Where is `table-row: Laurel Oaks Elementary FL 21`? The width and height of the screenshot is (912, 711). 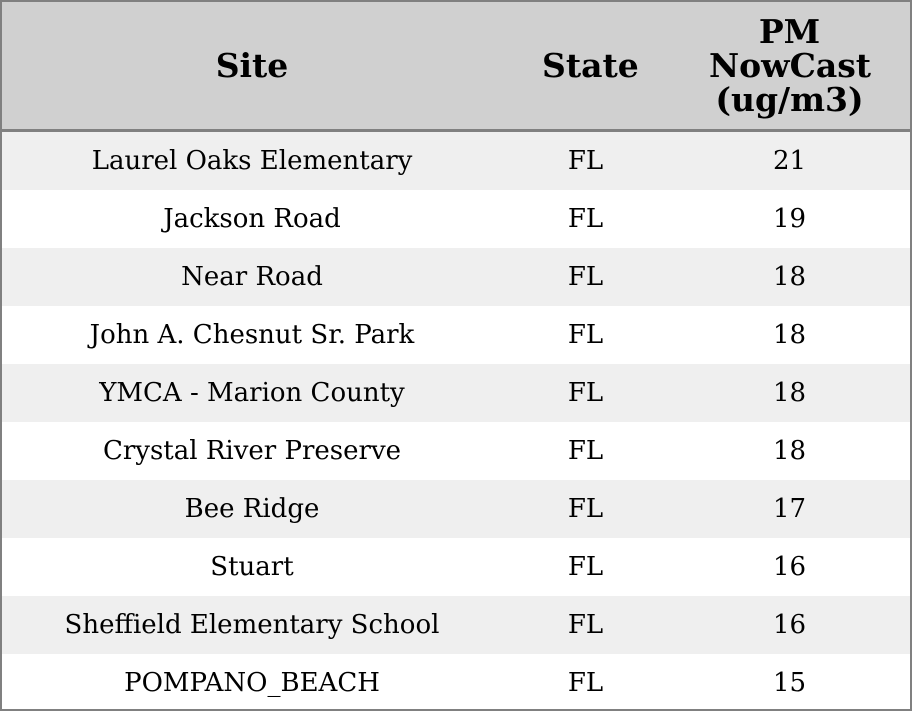
table-row: Laurel Oaks Elementary FL 21 is located at coordinates (456, 160).